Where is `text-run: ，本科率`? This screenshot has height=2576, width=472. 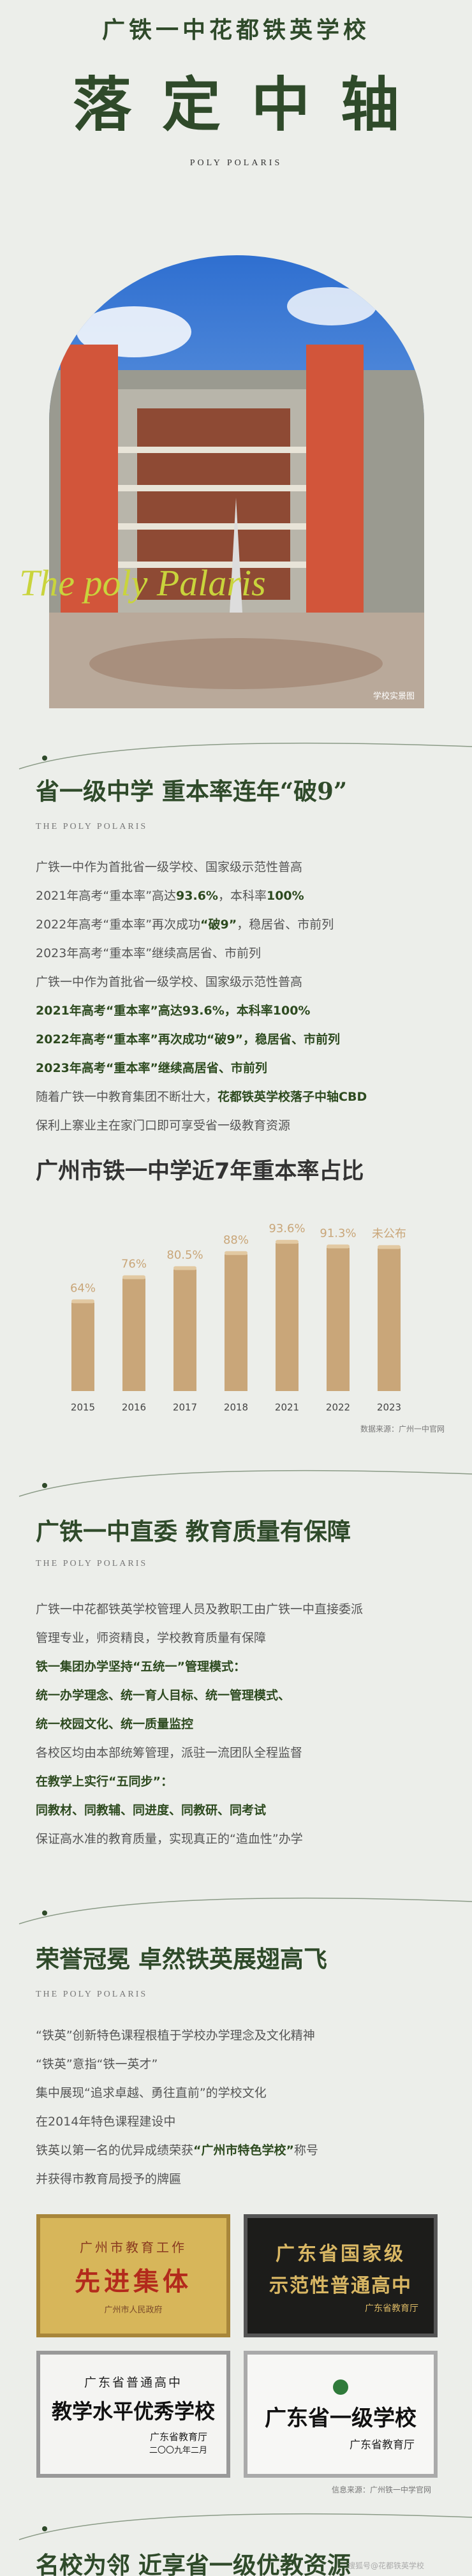
text-run: ，本科率 is located at coordinates (243, 896).